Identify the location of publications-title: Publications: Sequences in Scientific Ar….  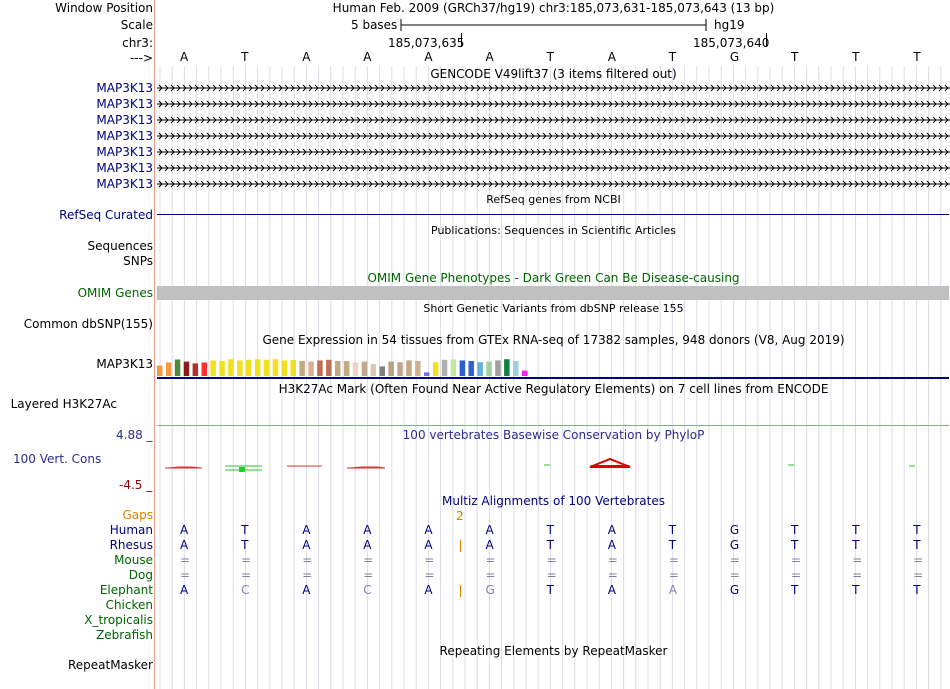
(553, 230).